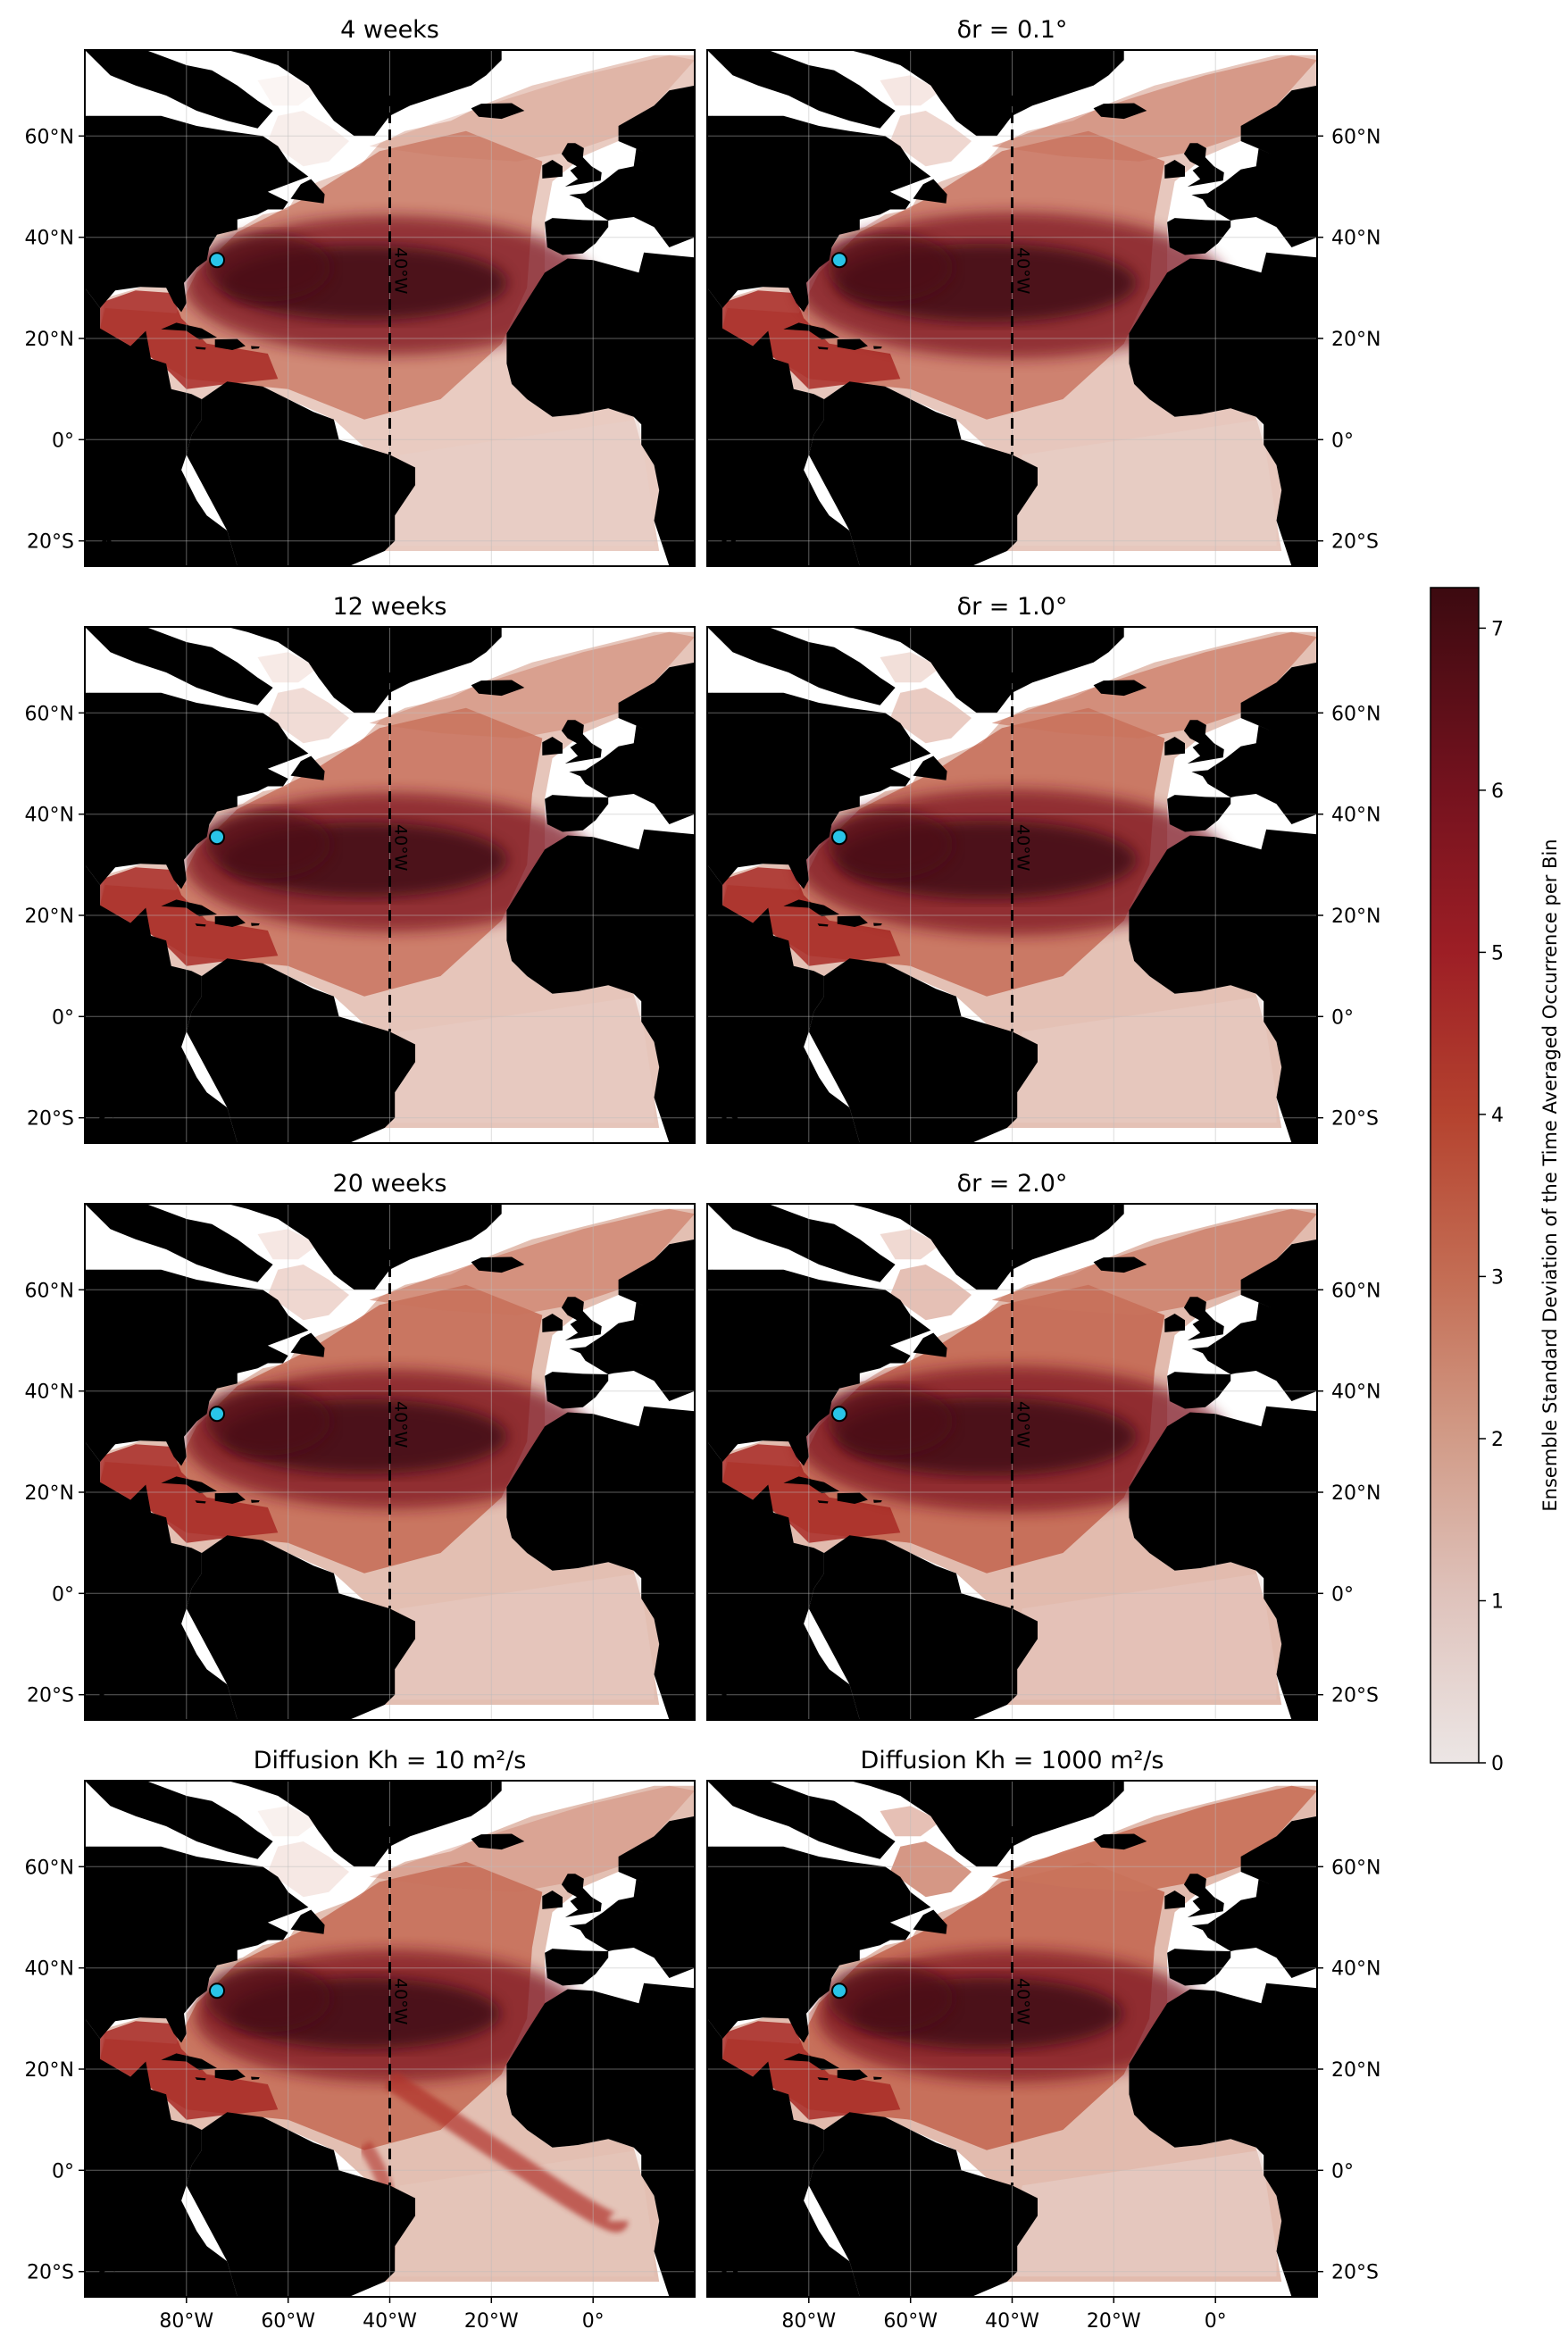  I want to click on panel-letter: G, so click(107, 2277).